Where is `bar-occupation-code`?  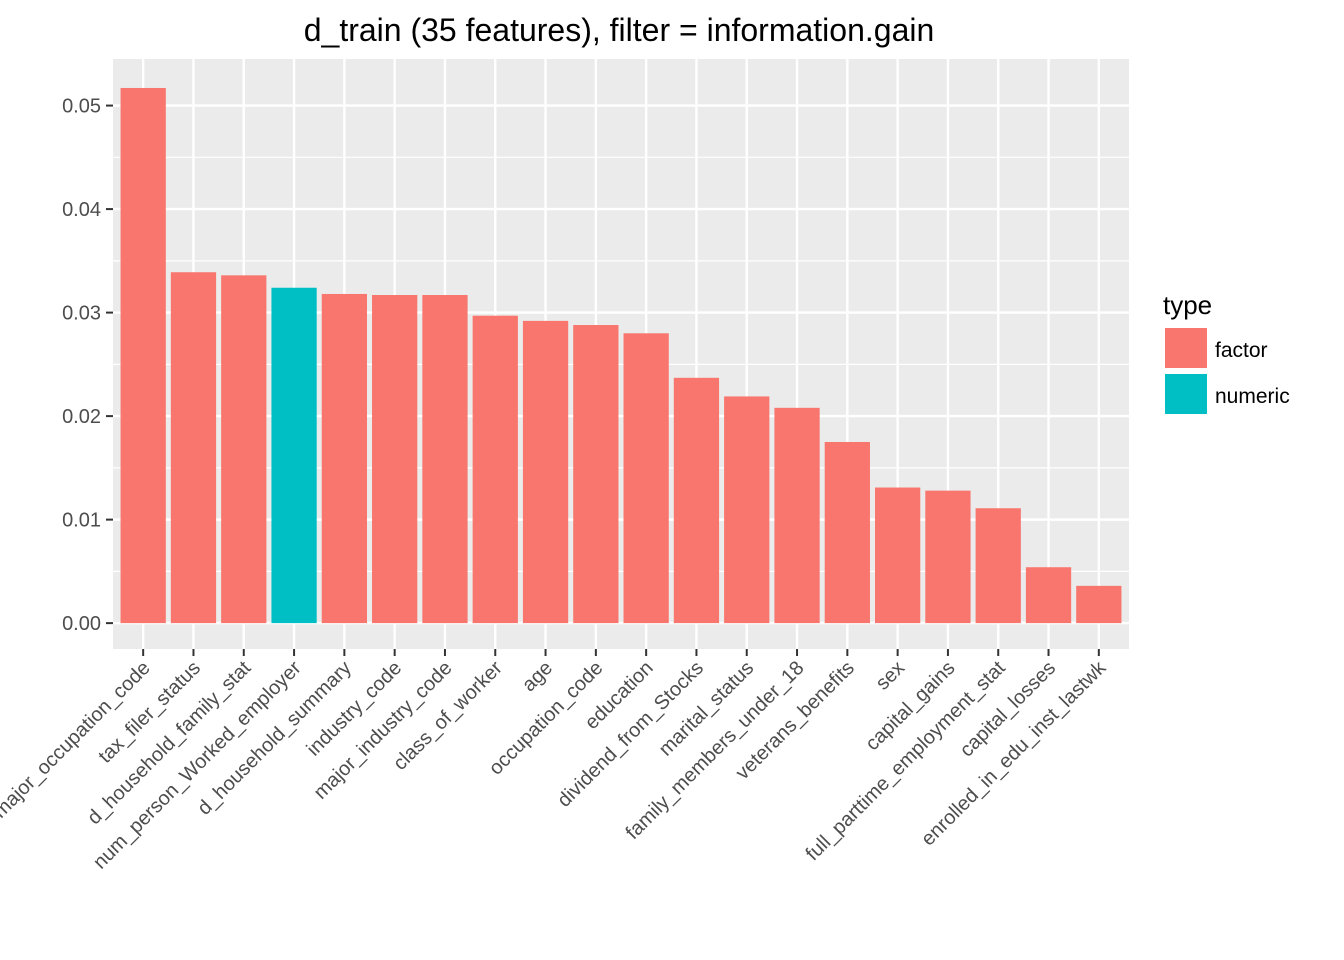 bar-occupation-code is located at coordinates (596, 474).